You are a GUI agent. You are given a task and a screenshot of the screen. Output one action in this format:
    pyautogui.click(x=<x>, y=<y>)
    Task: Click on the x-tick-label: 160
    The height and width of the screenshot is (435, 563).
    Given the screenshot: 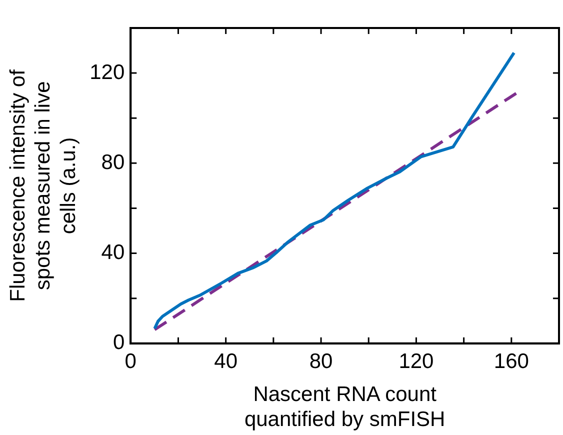 What is the action you would take?
    pyautogui.click(x=511, y=361)
    